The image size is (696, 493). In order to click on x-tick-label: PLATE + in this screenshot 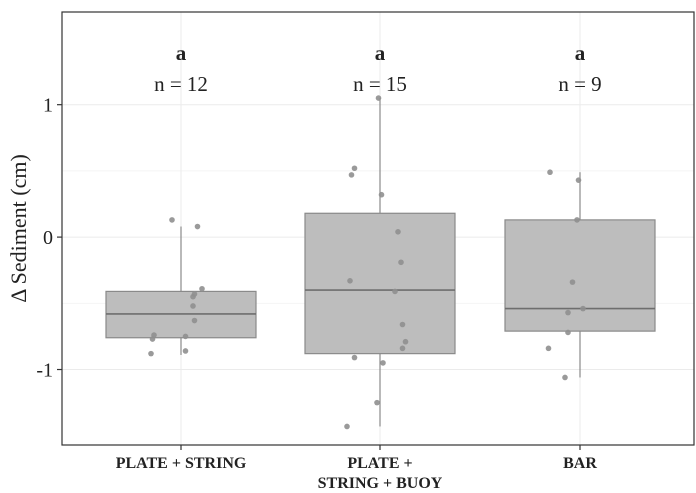, I will do `click(379, 463)`.